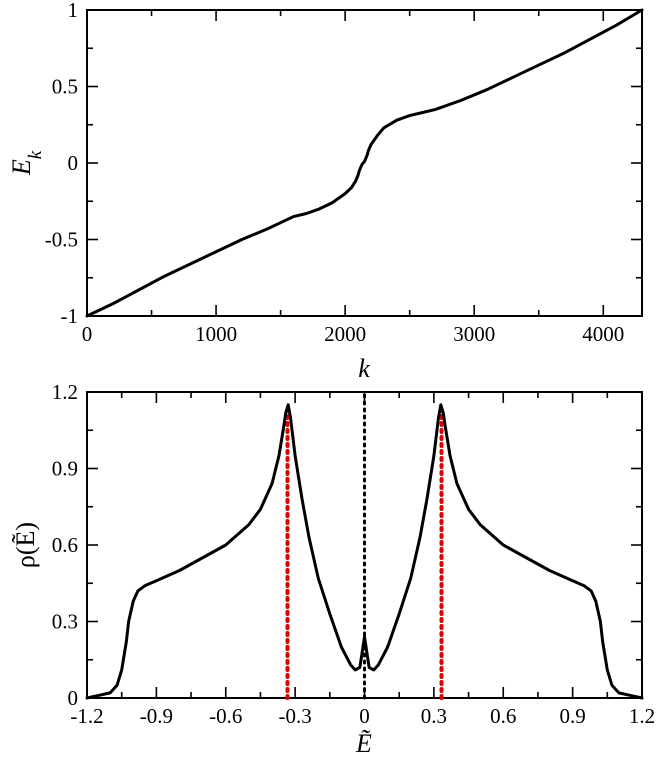  What do you see at coordinates (73, 11) in the screenshot?
I see `y-tick-label: 1` at bounding box center [73, 11].